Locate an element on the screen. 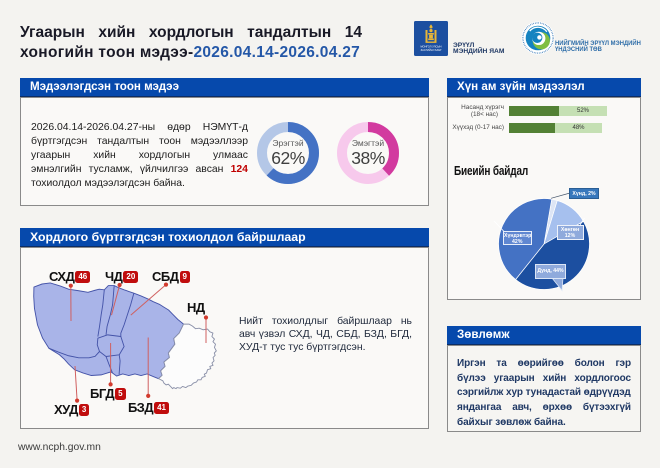 The width and height of the screenshot is (660, 468). svg-text: МОНГОЛ УЛСЫН is located at coordinates (430, 46).